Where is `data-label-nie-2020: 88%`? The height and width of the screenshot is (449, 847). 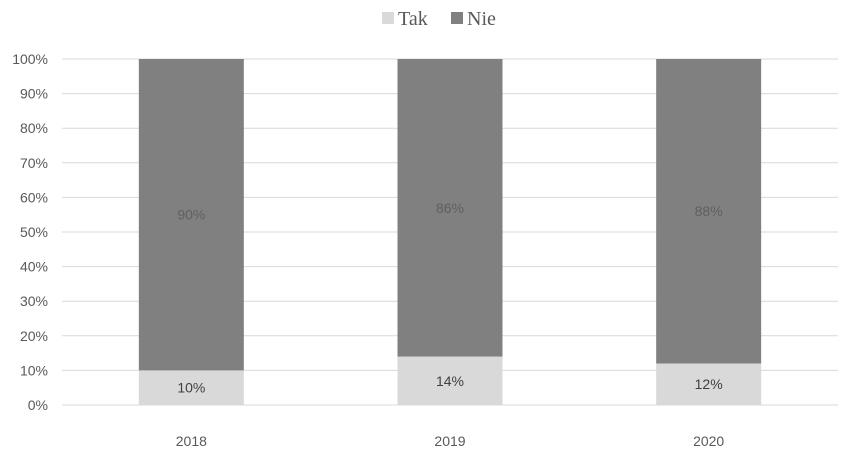
data-label-nie-2020: 88% is located at coordinates (709, 211).